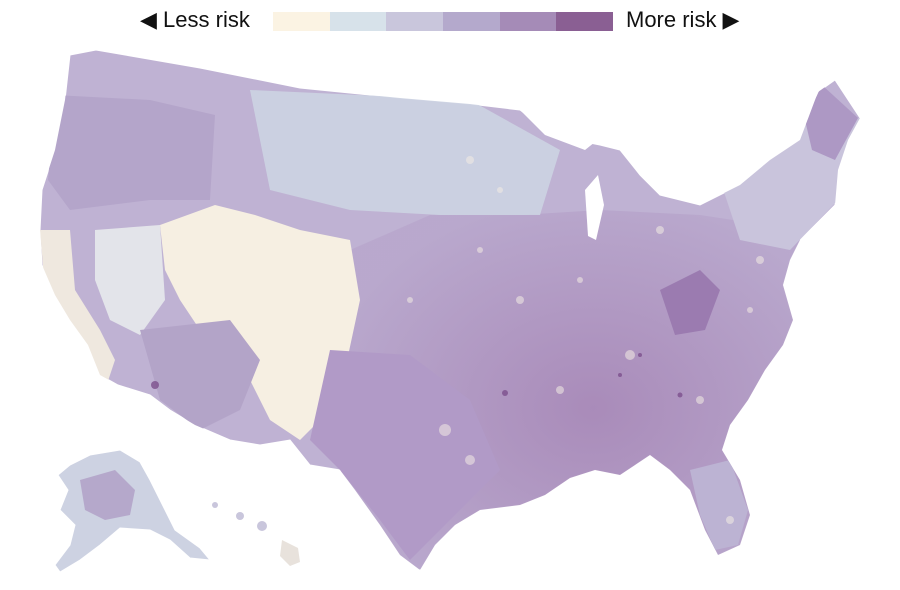 Image resolution: width=900 pixels, height=590 pixels. What do you see at coordinates (77, 310) in the screenshot?
I see `california-coast-region` at bounding box center [77, 310].